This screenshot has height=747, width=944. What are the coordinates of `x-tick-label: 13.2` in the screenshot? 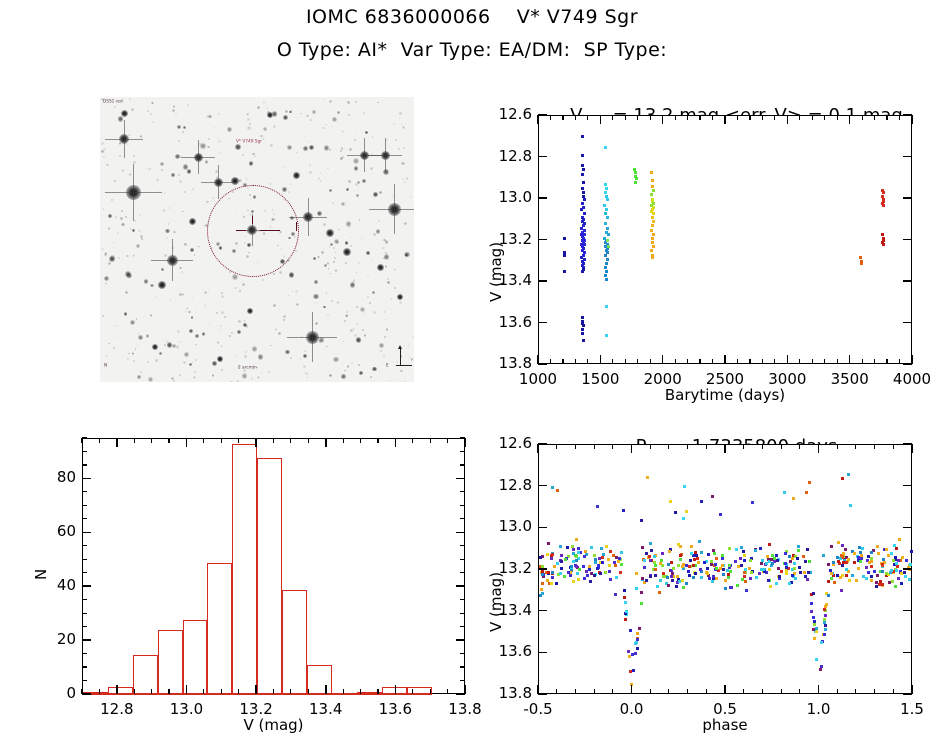 It's located at (256, 709).